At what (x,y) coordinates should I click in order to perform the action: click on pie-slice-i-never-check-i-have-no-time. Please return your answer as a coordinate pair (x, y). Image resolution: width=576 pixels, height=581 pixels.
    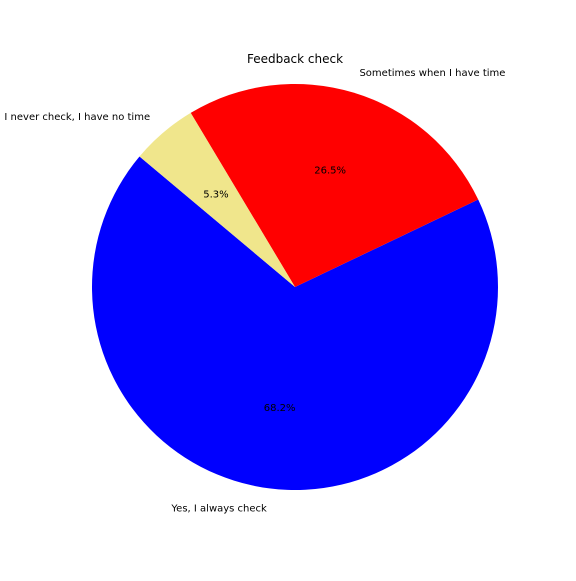
    Looking at the image, I should click on (217, 199).